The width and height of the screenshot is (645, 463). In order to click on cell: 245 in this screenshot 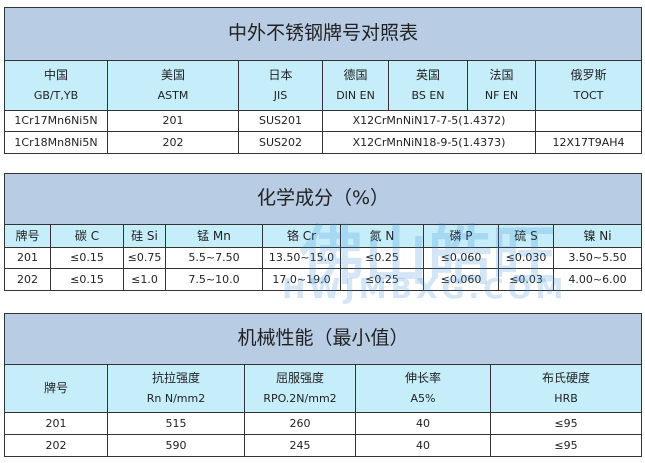, I will do `click(300, 445)`.